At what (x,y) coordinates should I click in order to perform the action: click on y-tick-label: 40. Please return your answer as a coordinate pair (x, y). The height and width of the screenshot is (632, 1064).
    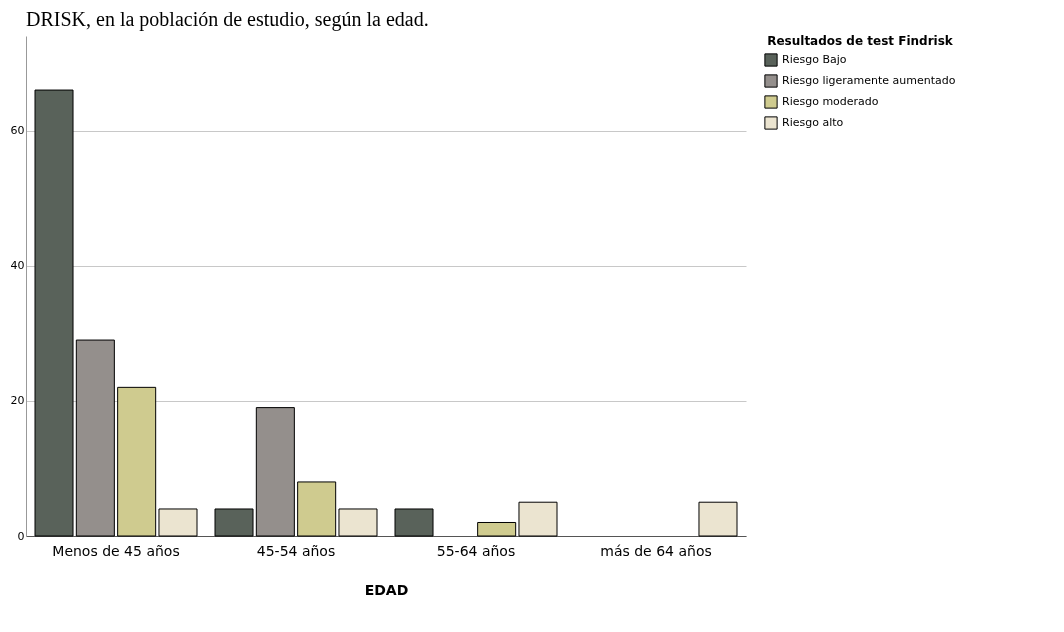
    Looking at the image, I should click on (17, 266).